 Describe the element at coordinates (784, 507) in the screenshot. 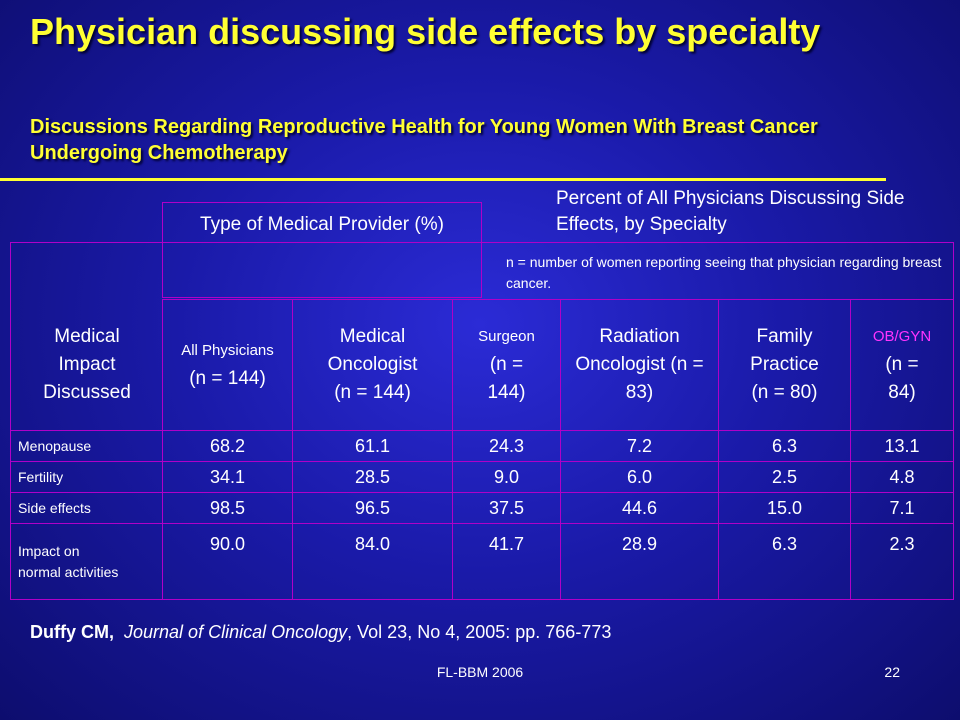

I see `table-cell: 15.0` at that location.